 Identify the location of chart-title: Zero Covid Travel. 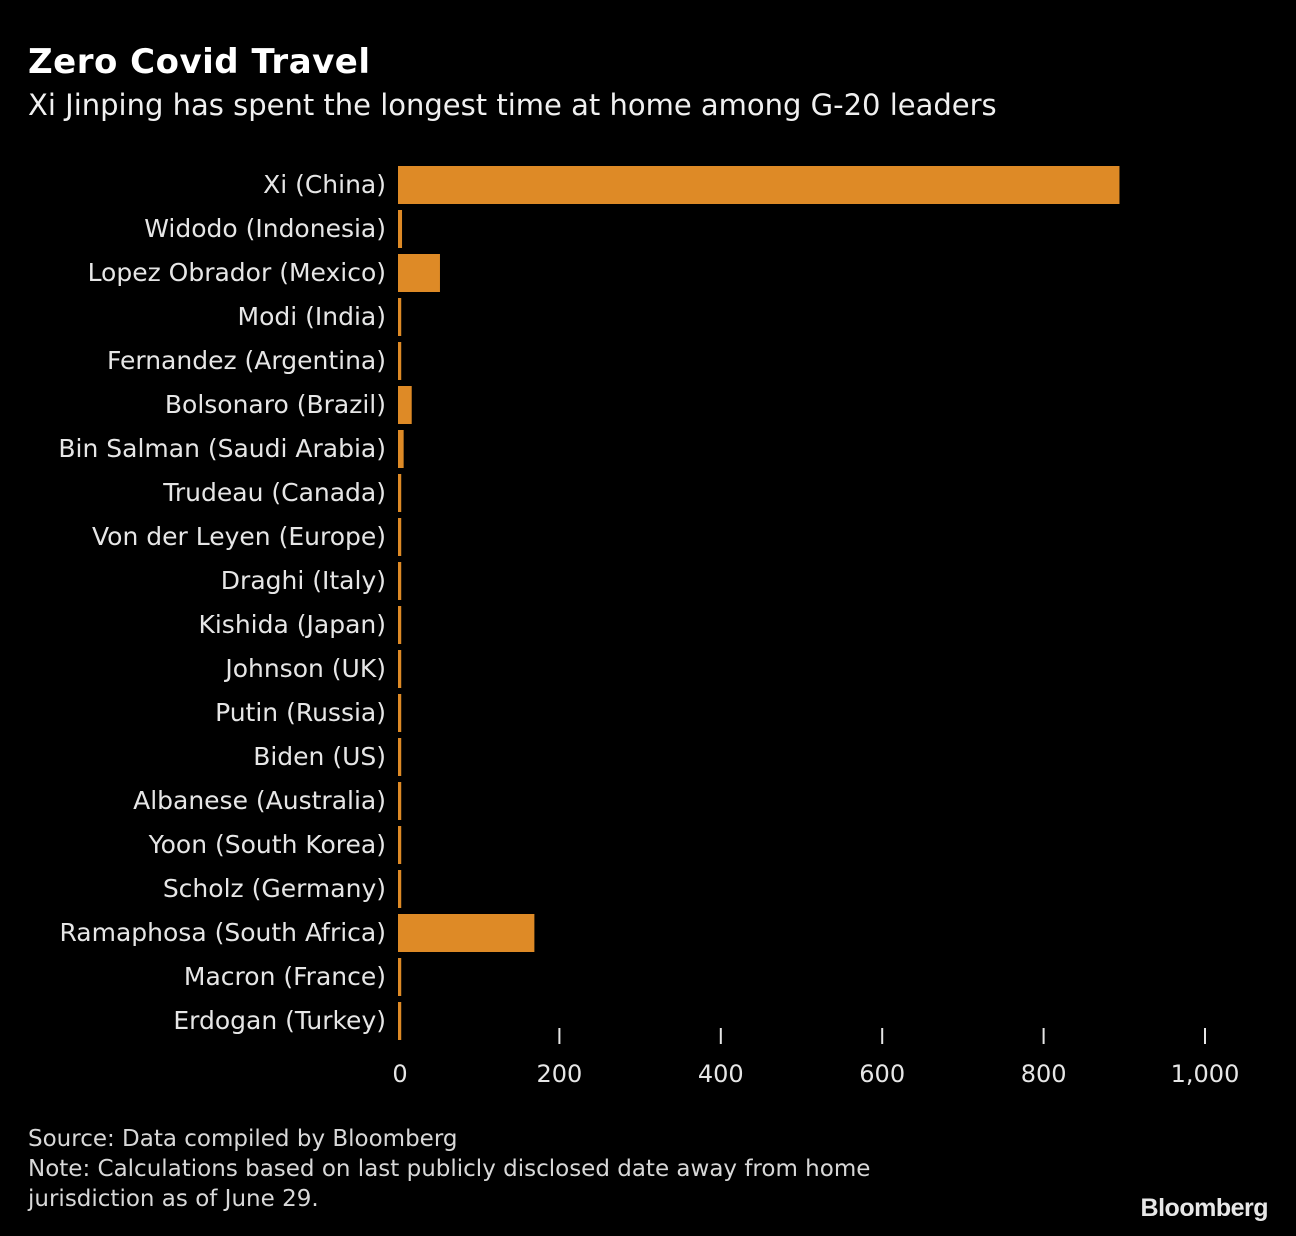
(199, 62).